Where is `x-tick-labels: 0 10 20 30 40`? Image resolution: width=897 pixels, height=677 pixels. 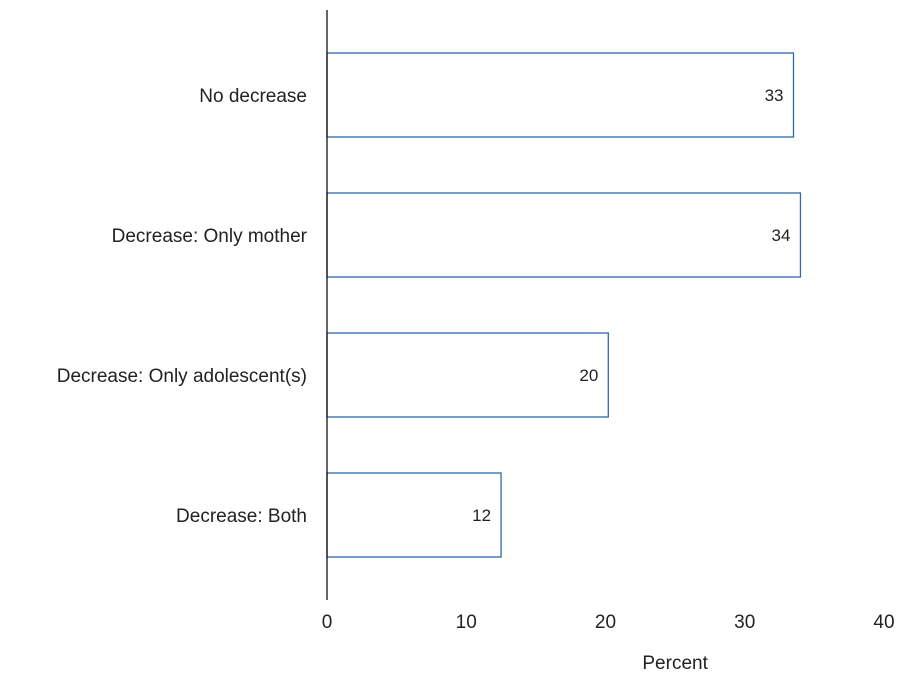
x-tick-labels: 0 10 20 30 40 is located at coordinates (608, 622).